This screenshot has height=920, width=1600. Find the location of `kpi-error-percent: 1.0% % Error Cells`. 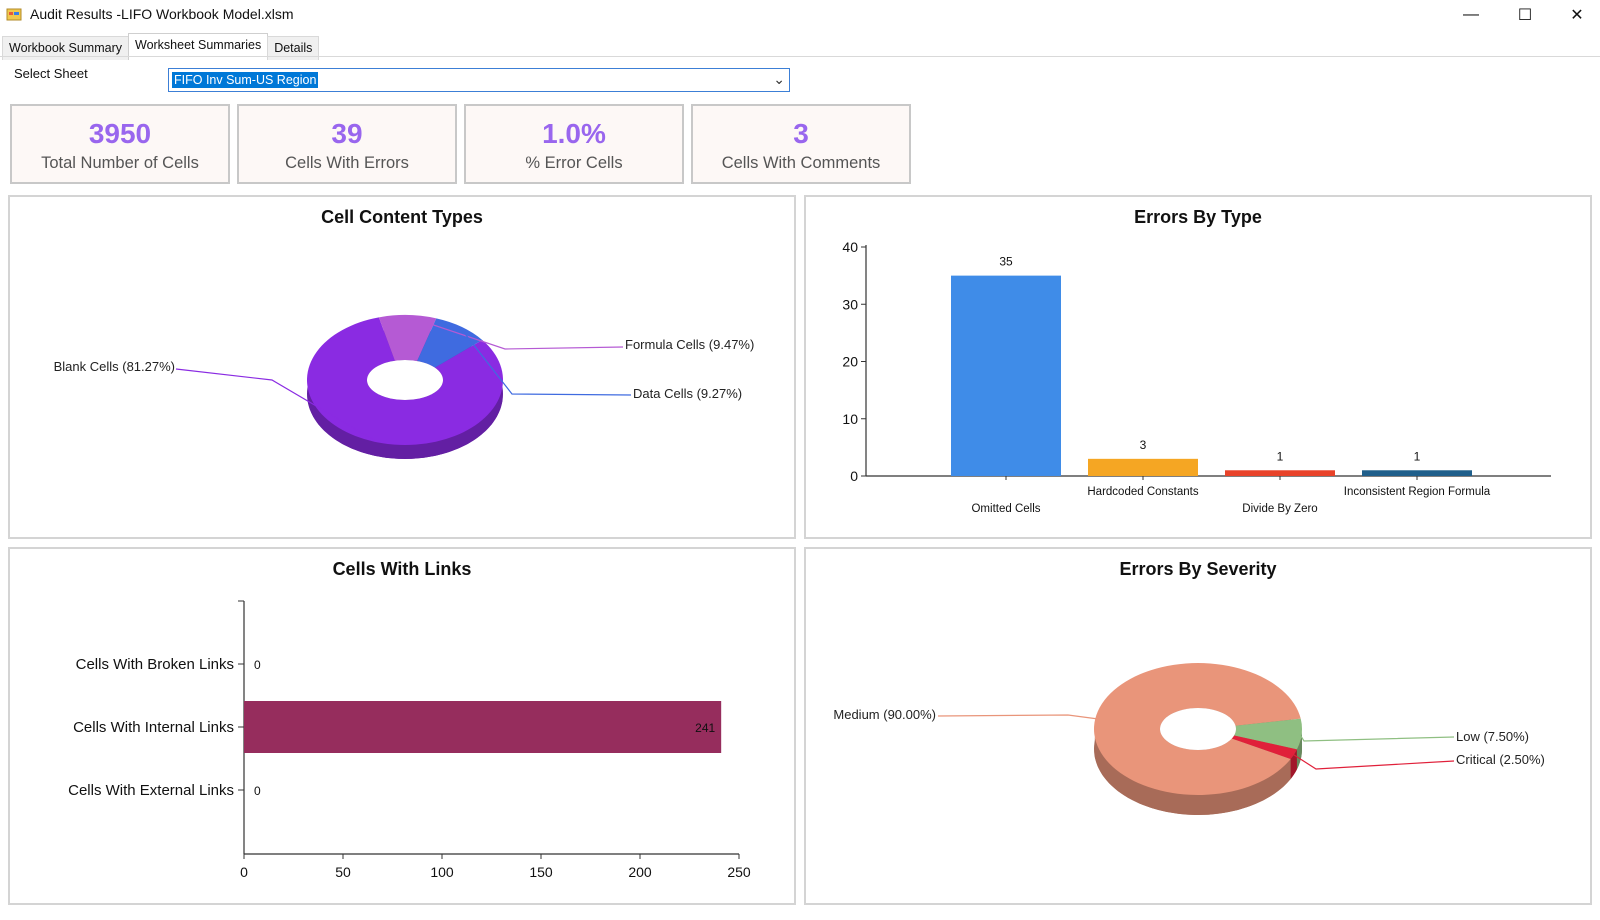

kpi-error-percent: 1.0% % Error Cells is located at coordinates (574, 144).